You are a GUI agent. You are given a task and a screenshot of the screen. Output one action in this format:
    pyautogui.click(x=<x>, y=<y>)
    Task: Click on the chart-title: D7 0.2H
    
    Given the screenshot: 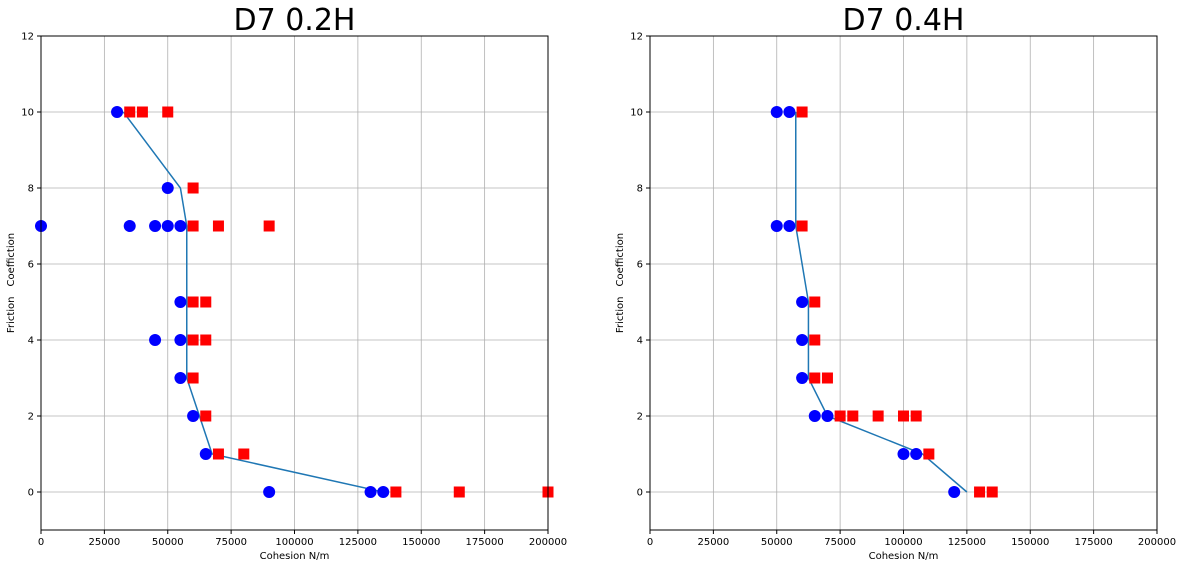 What is the action you would take?
    pyautogui.click(x=295, y=20)
    